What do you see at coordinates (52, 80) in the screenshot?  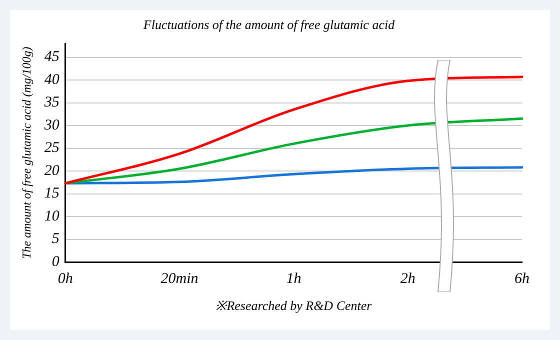 I see `y-tick-label: 40` at bounding box center [52, 80].